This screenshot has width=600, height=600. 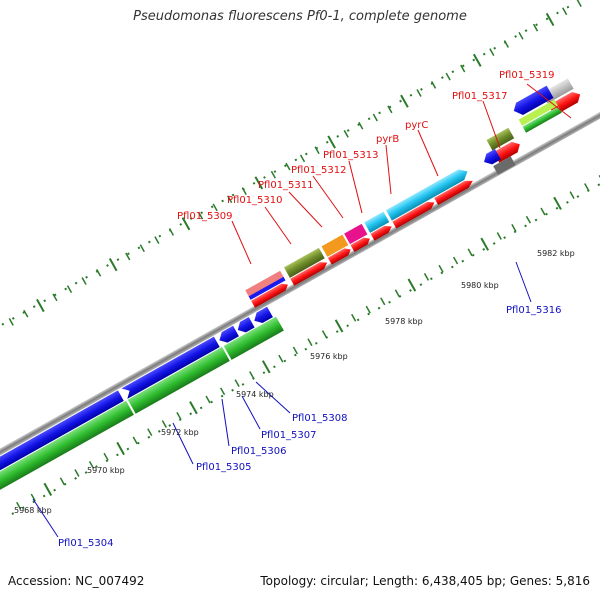 I want to click on label-pfl01-5306: Pfl01_5306, so click(x=259, y=451).